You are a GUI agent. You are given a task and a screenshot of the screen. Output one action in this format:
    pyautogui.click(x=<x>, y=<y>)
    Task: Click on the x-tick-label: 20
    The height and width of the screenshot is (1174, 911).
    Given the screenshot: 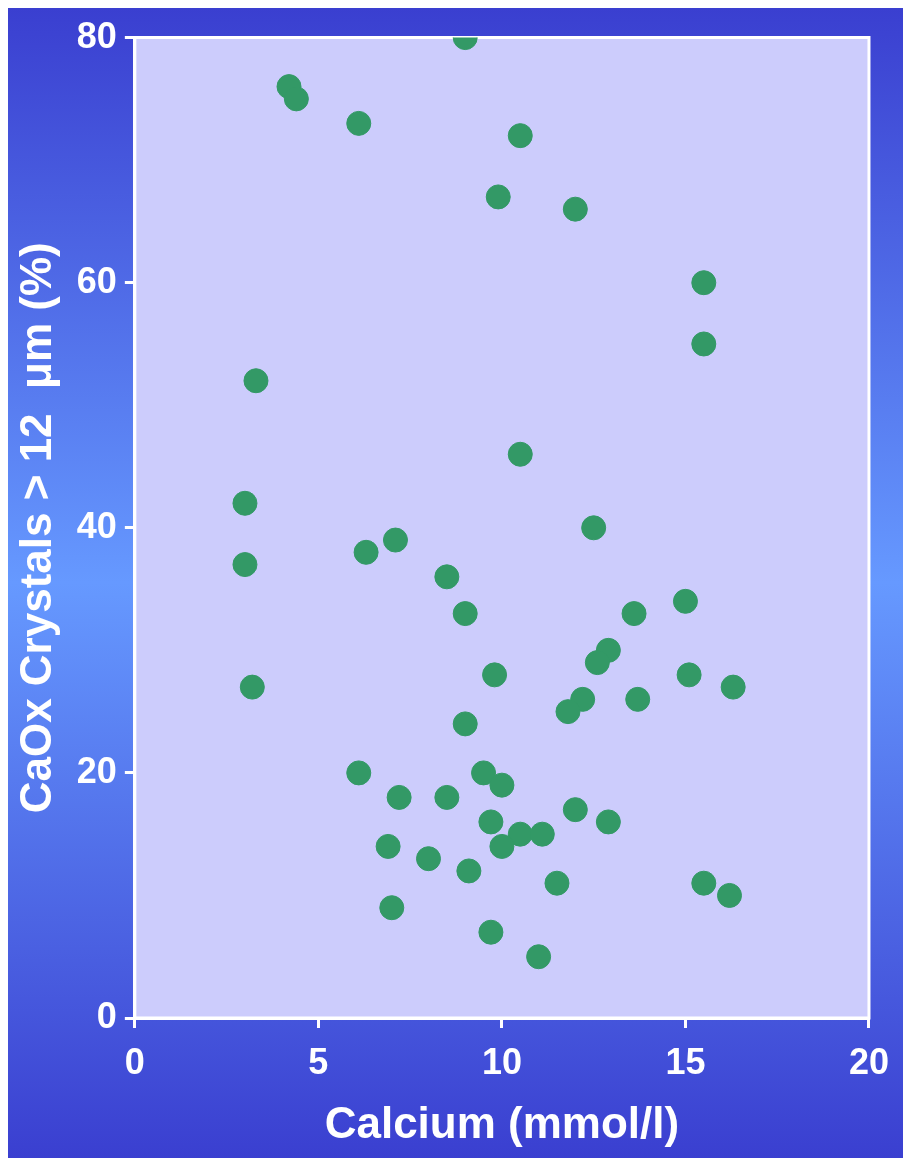 What is the action you would take?
    pyautogui.click(x=868, y=1061)
    